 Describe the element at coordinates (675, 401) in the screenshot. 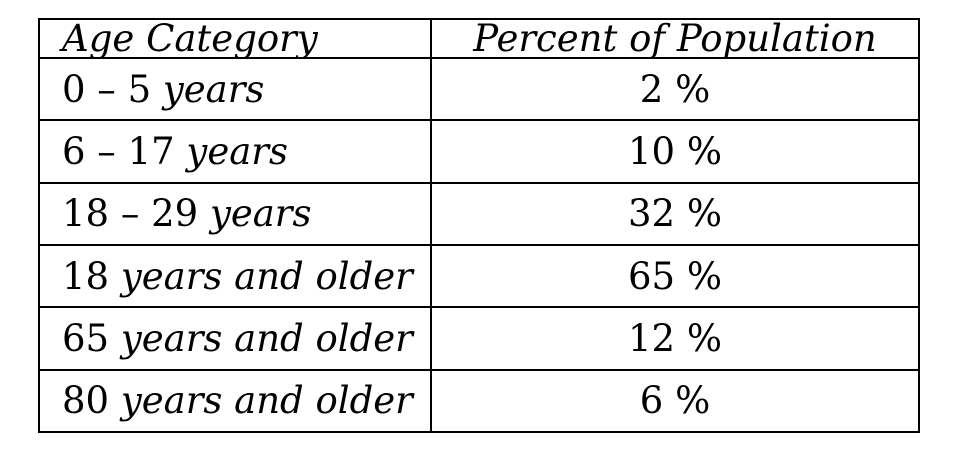

I see `percent-cell: 6 %` at that location.